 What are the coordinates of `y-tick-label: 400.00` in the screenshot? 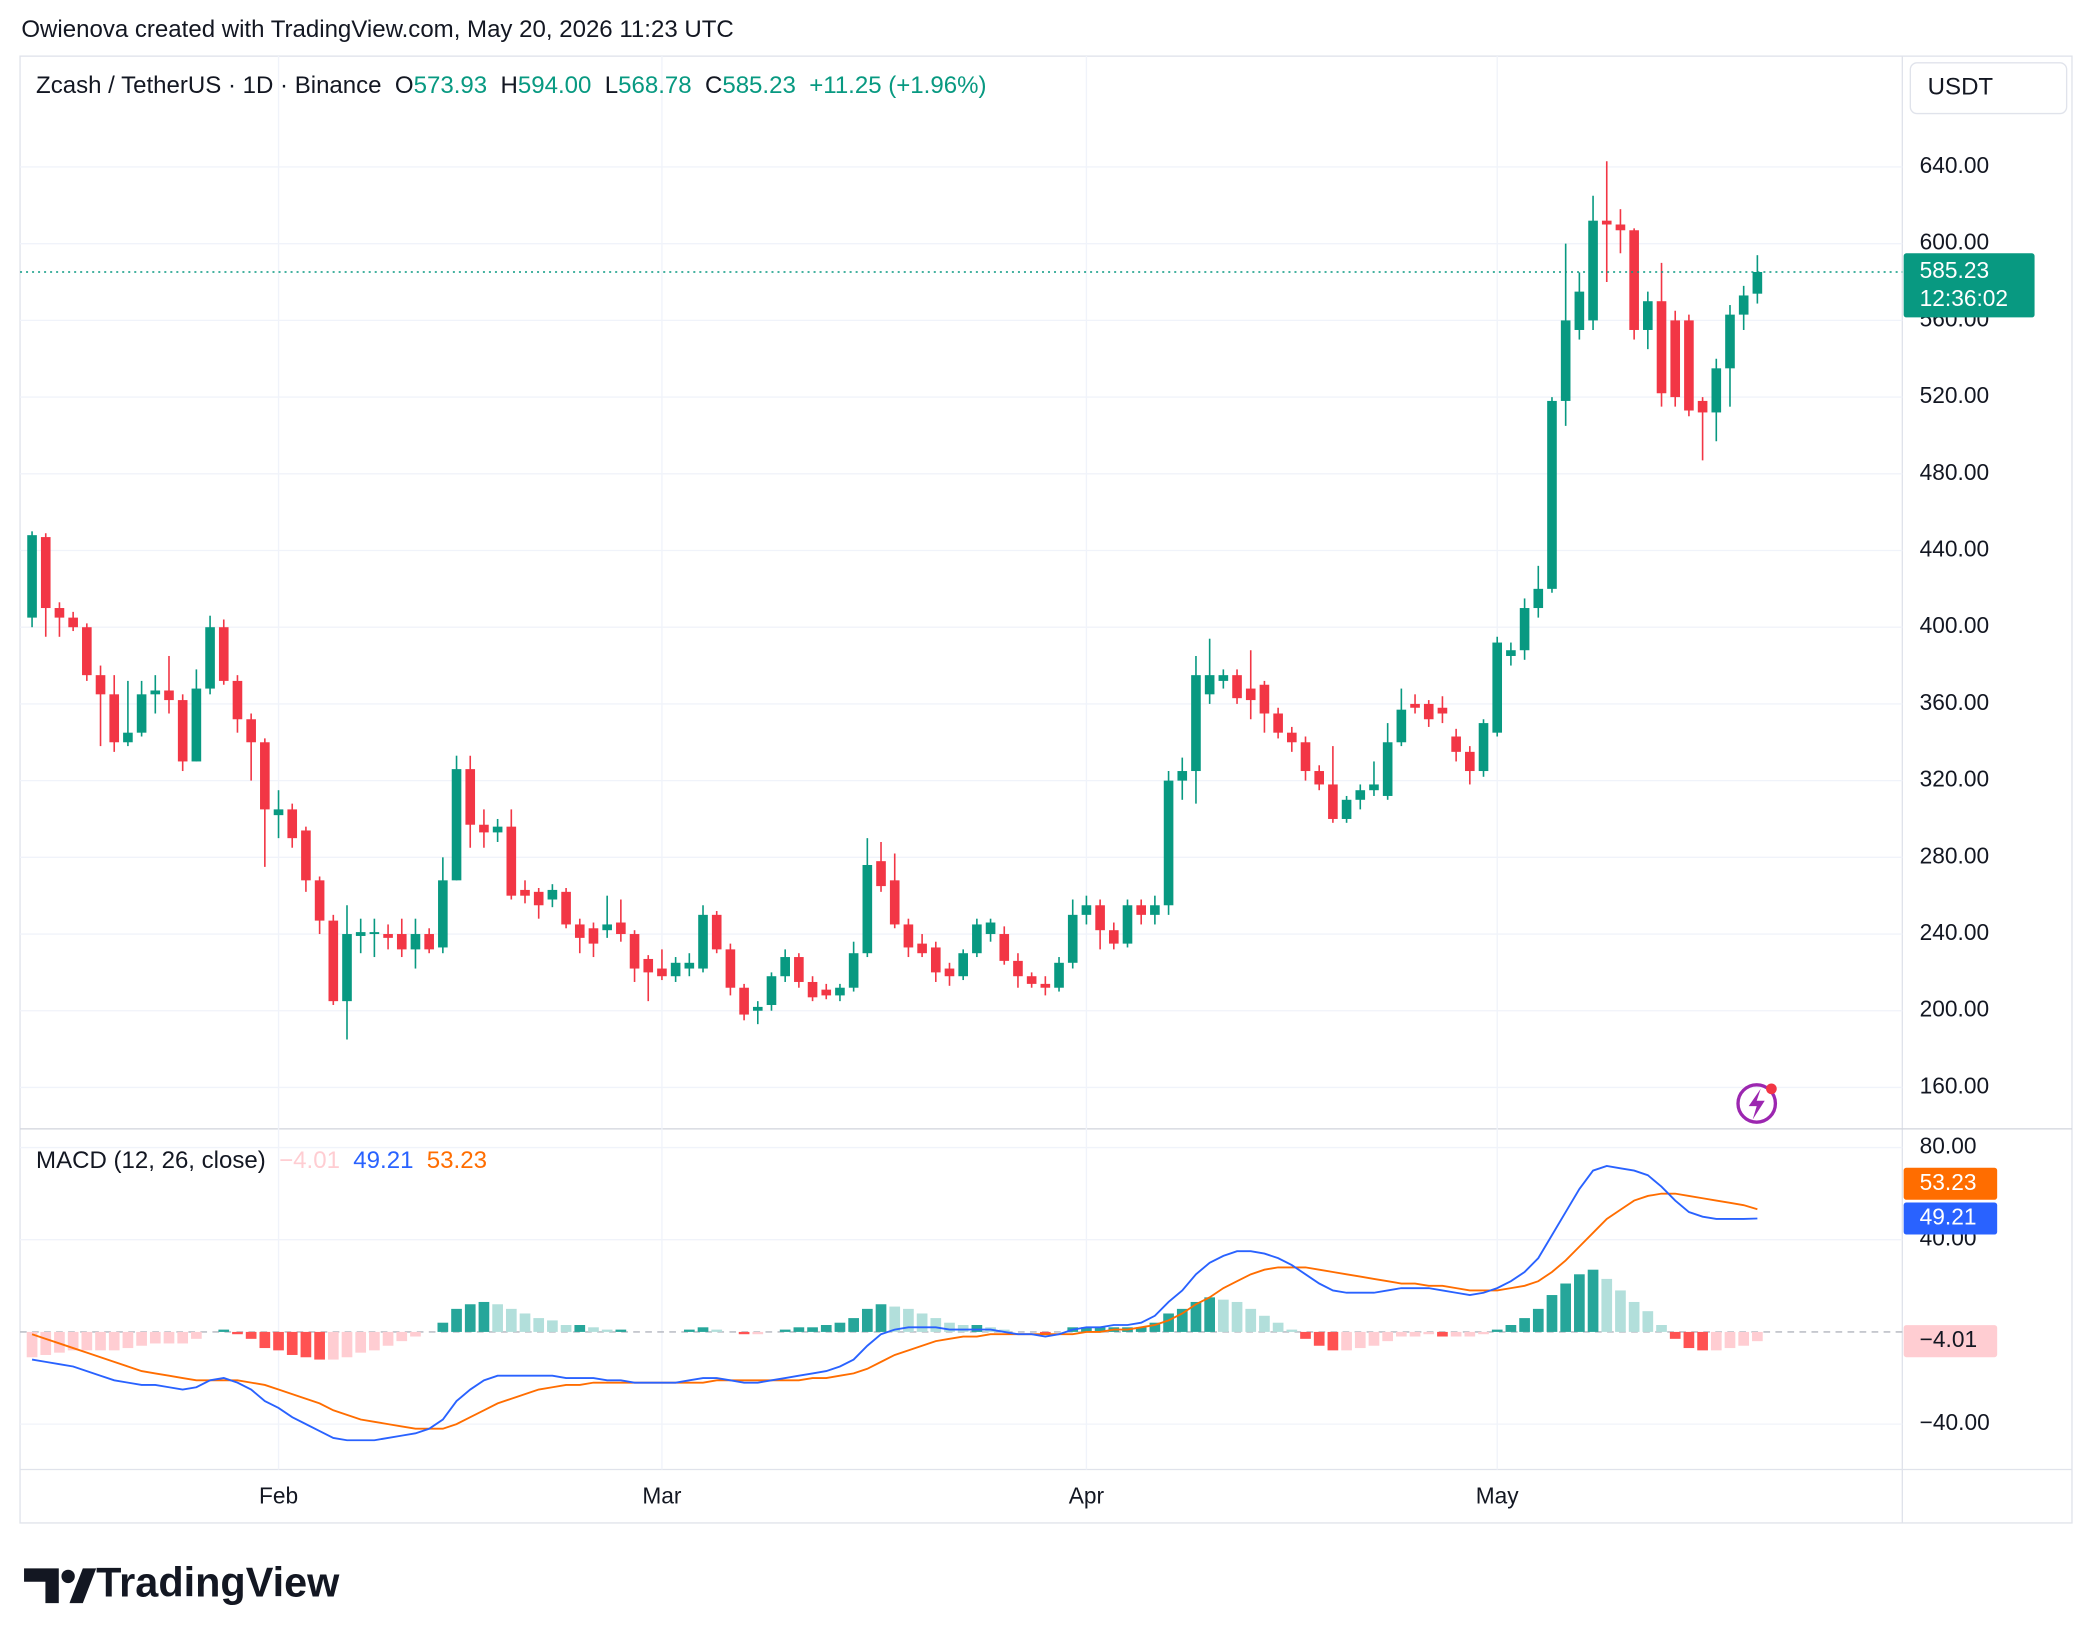 It's located at (1954, 625).